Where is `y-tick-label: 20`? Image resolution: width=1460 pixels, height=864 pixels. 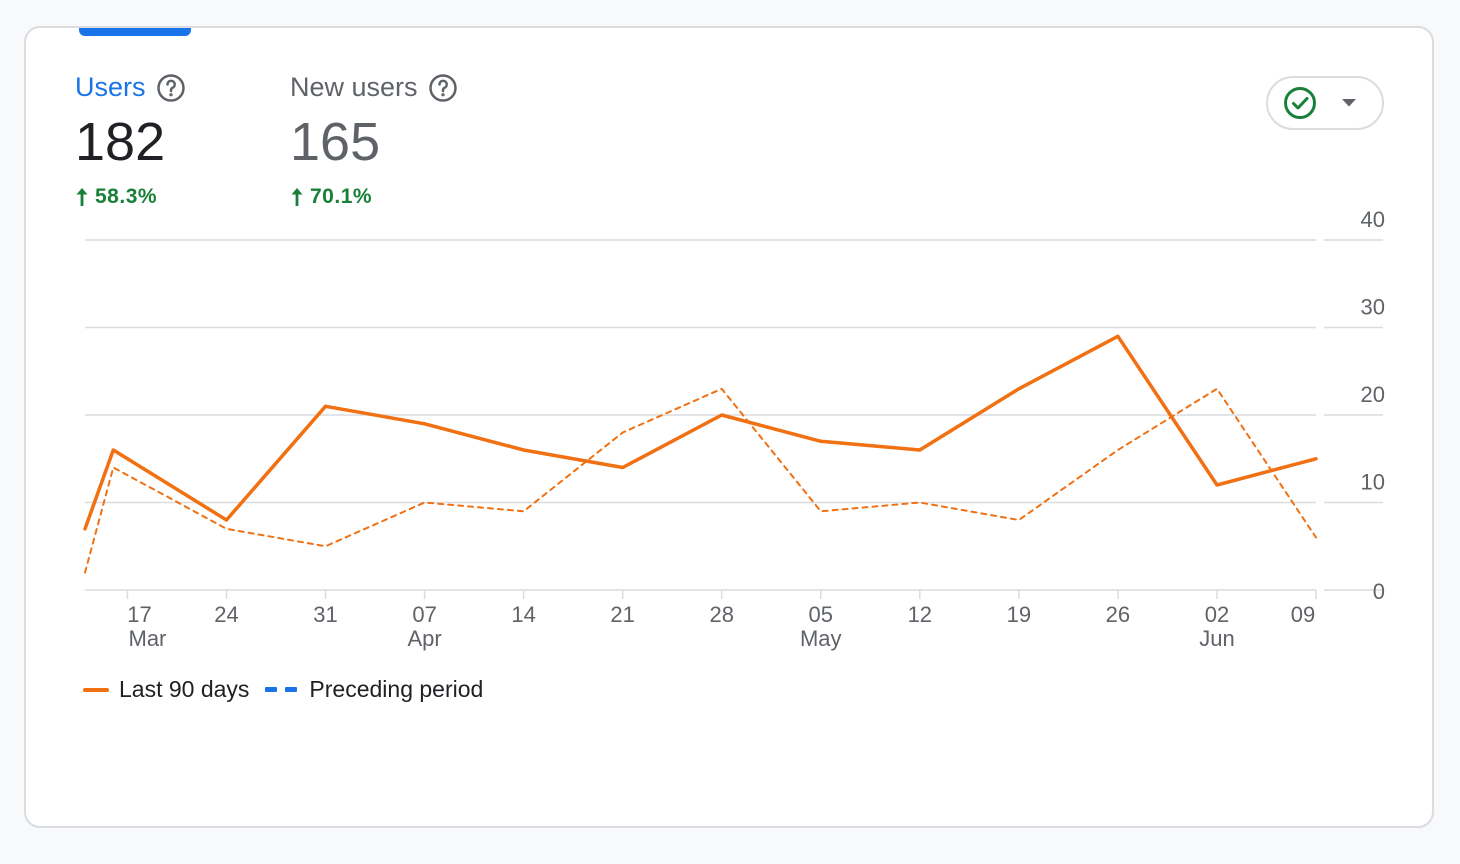 y-tick-label: 20 is located at coordinates (1373, 394).